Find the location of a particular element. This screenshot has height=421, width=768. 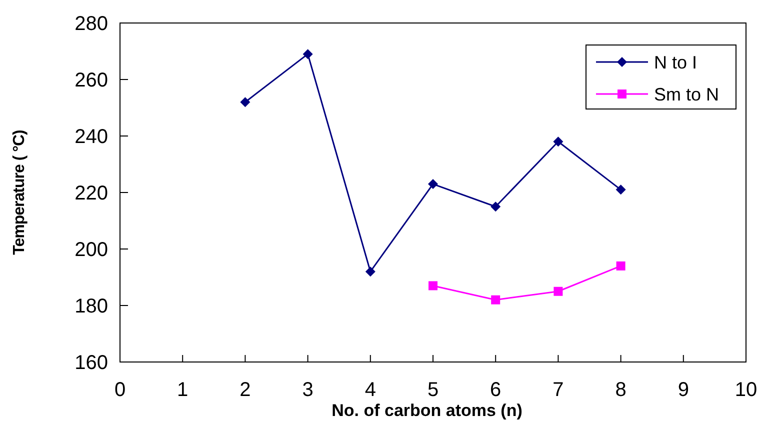

x-tick-label: 4 is located at coordinates (370, 390).